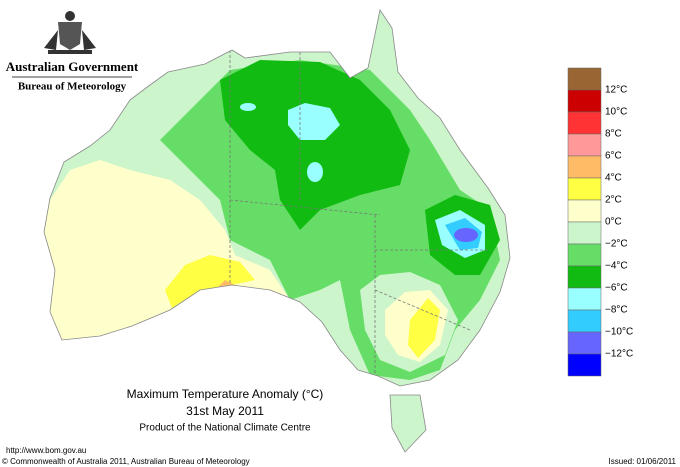  What do you see at coordinates (225, 394) in the screenshot?
I see `map-title: Maximum Temperature Anomaly (°C)` at bounding box center [225, 394].